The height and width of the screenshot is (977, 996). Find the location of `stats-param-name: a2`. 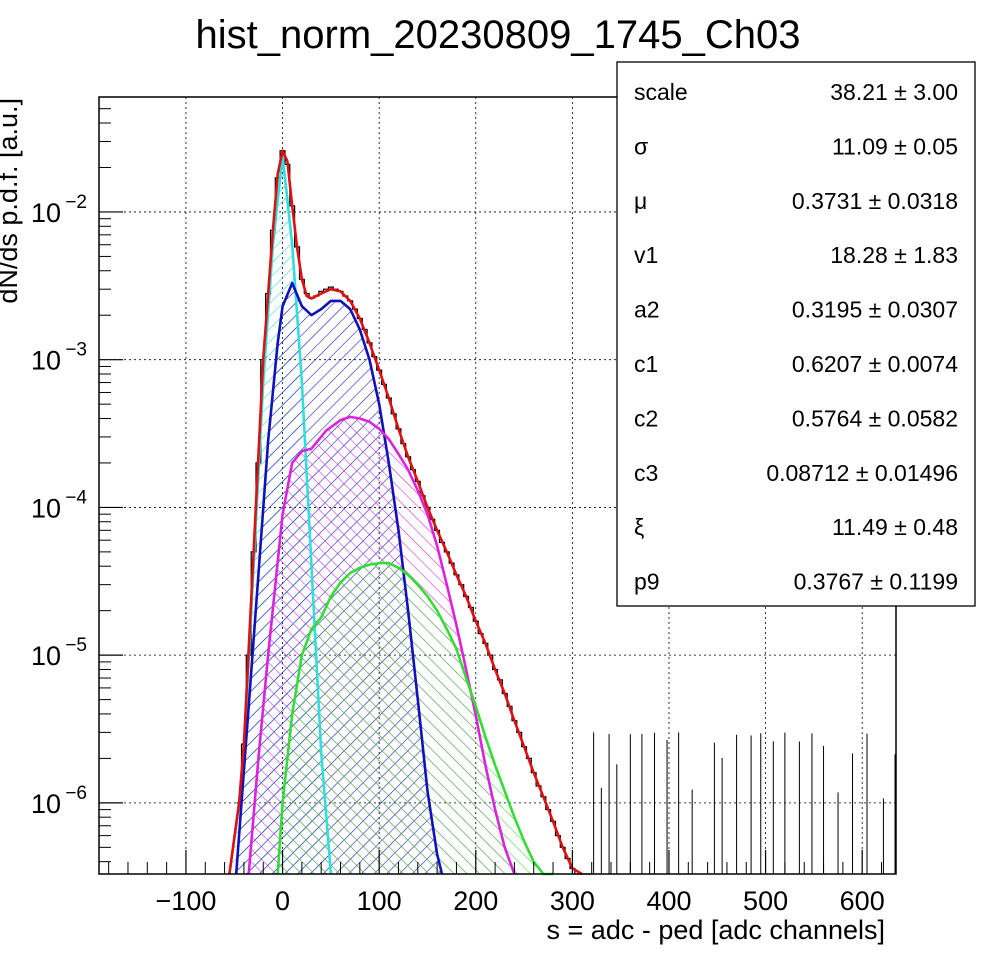

stats-param-name: a2 is located at coordinates (647, 310).